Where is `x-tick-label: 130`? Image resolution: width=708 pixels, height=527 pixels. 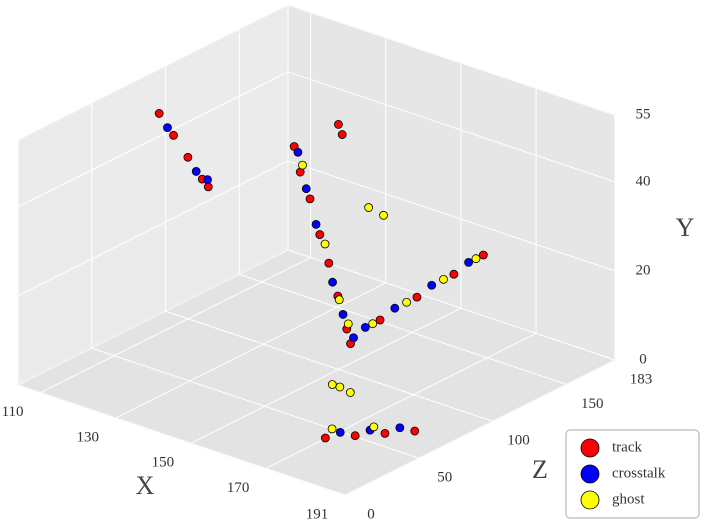 x-tick-label: 130 is located at coordinates (87, 437).